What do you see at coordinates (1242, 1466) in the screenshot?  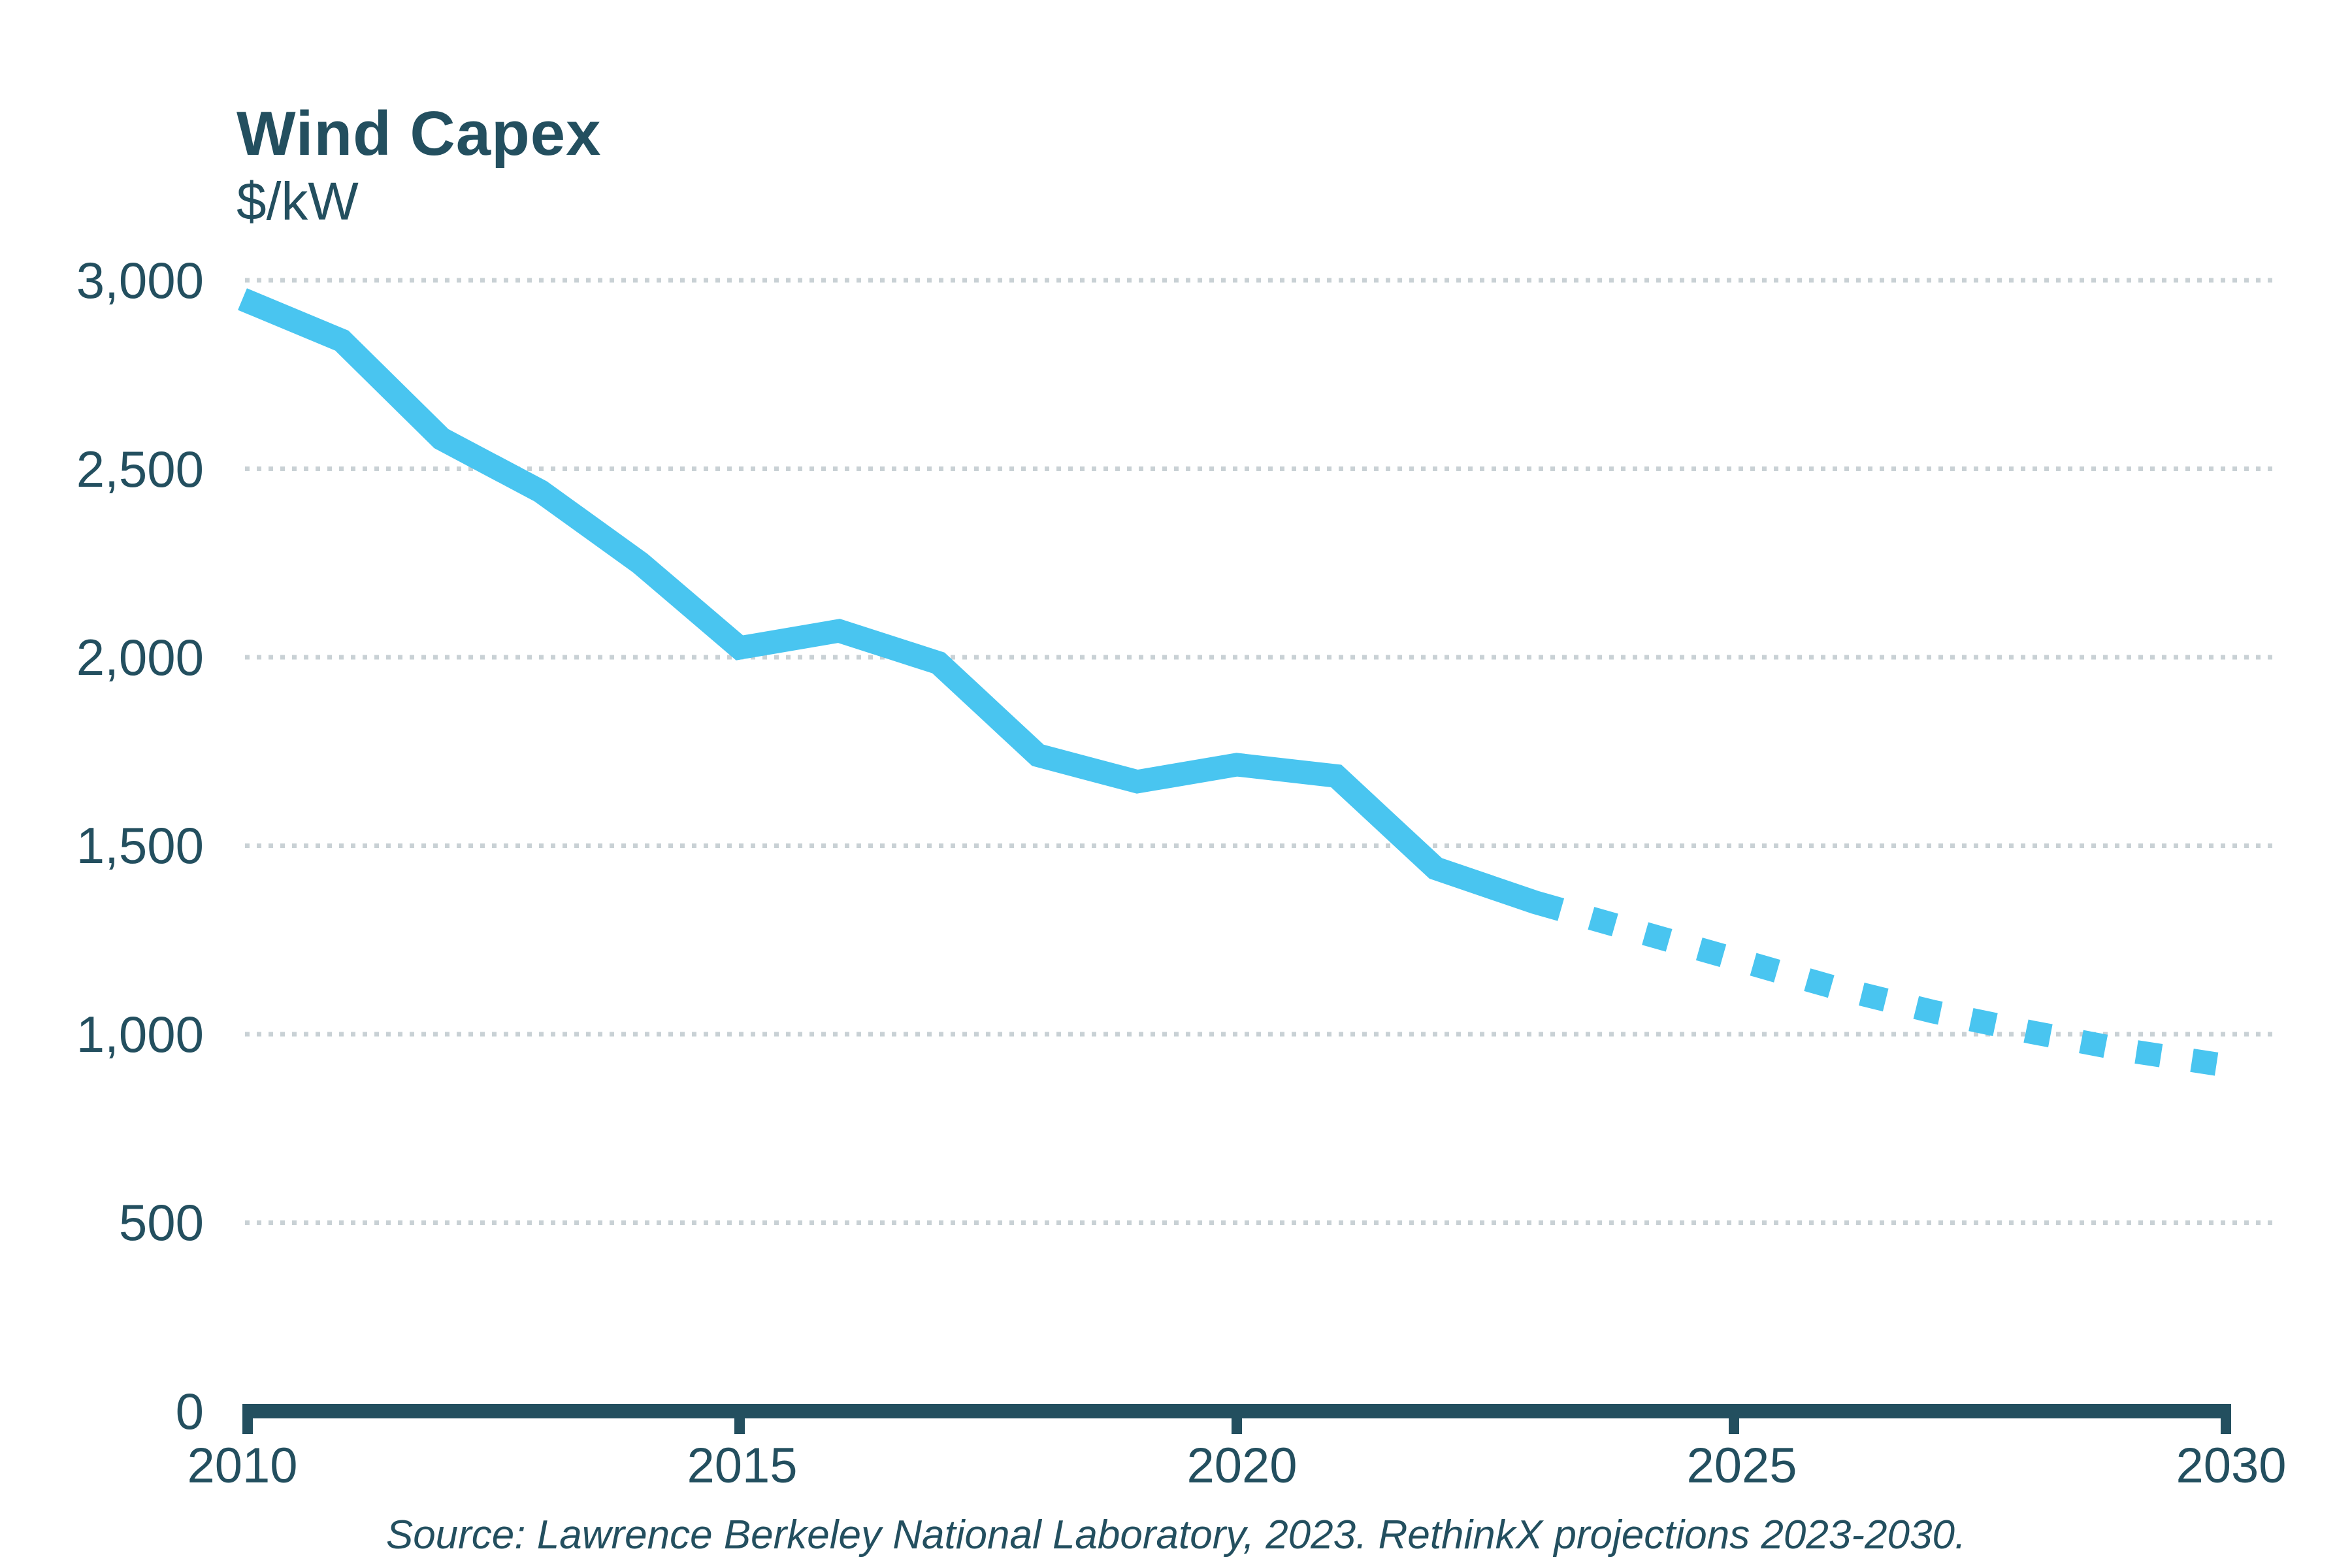 I see `x-tick-label-2020: 2020` at bounding box center [1242, 1466].